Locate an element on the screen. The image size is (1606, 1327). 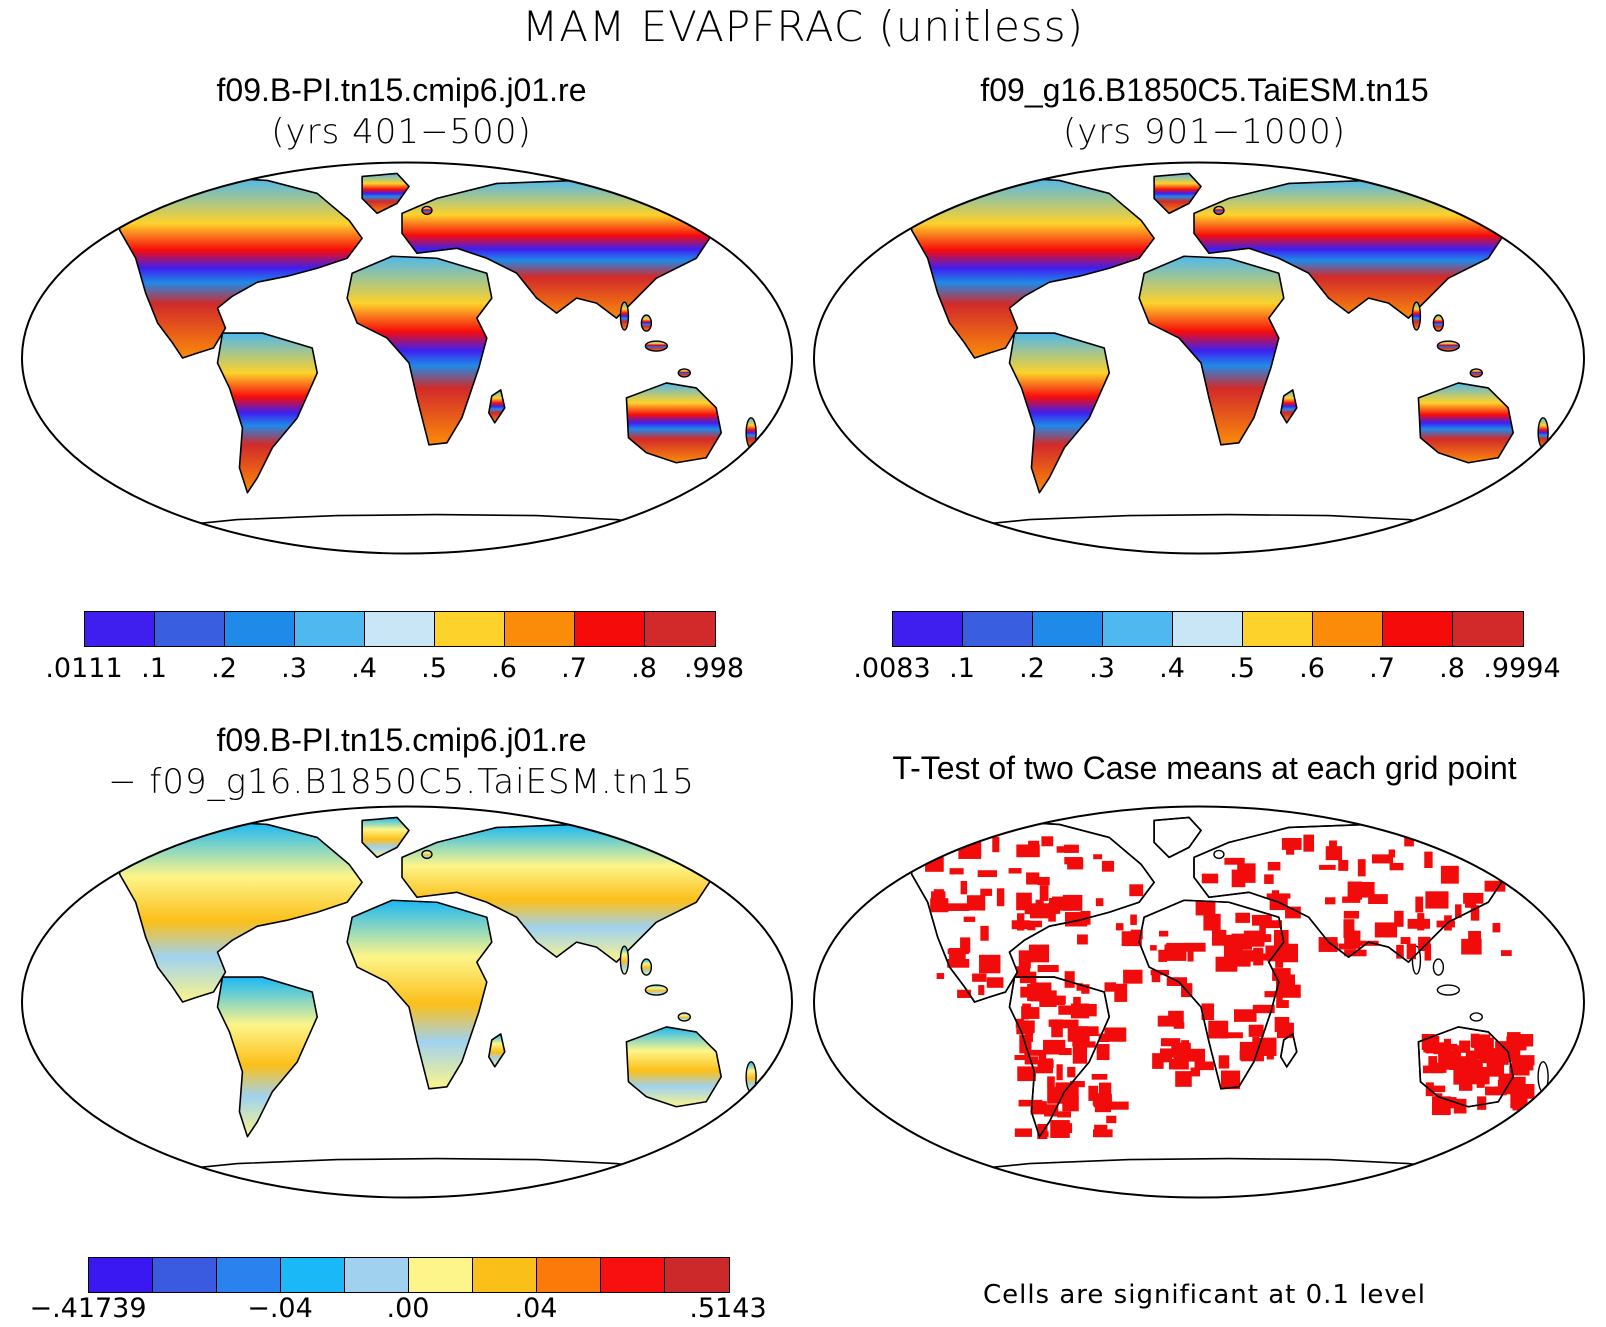
colorbar-panel3: −.41739 −.04 .00 .04 .5143 is located at coordinates (398, 1292).